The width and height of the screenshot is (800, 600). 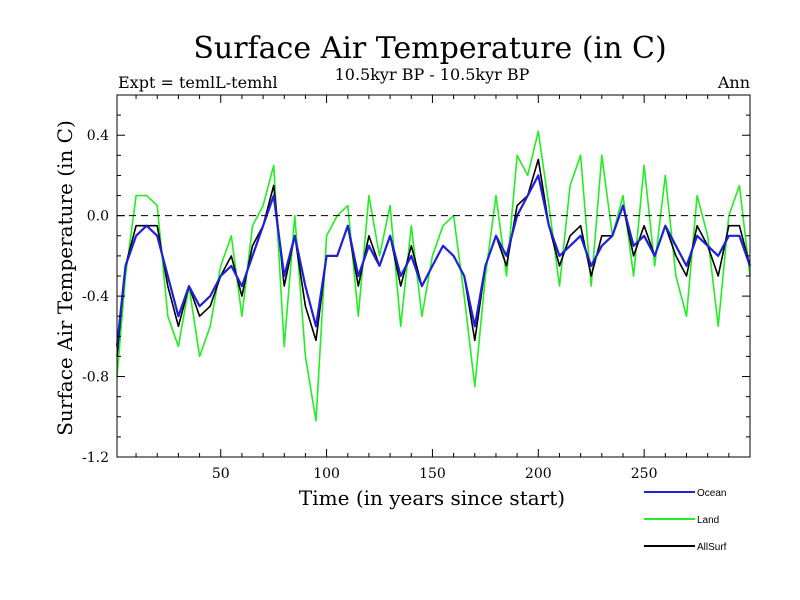 What do you see at coordinates (711, 493) in the screenshot?
I see `legend-label-ocean: Ocean` at bounding box center [711, 493].